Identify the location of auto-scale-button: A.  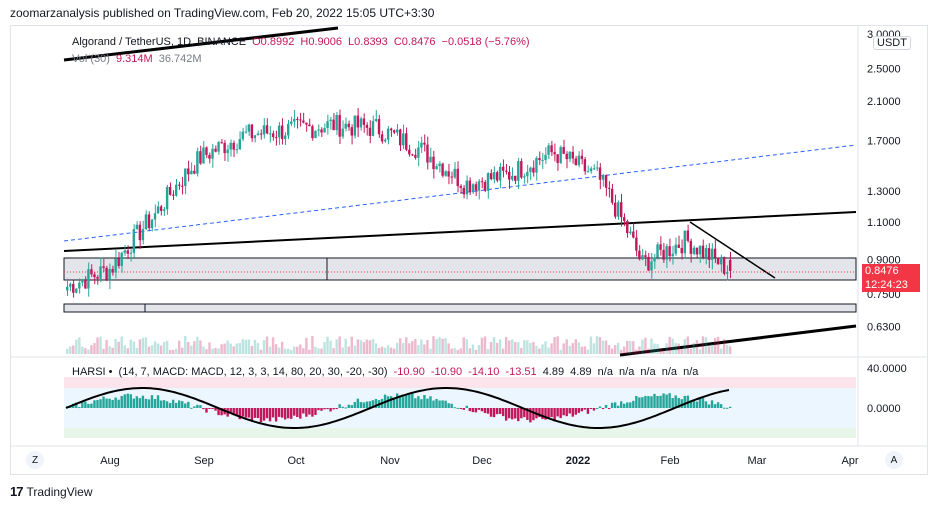
(894, 460).